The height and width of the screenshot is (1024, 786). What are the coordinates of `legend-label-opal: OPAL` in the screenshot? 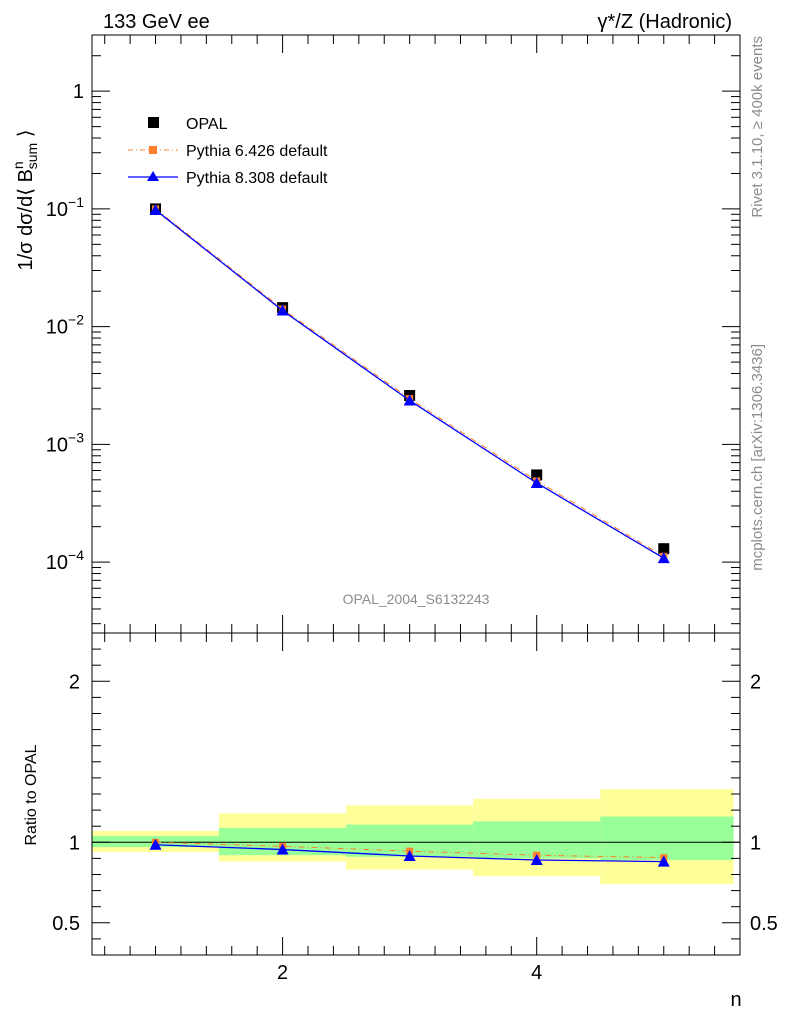 It's located at (207, 124).